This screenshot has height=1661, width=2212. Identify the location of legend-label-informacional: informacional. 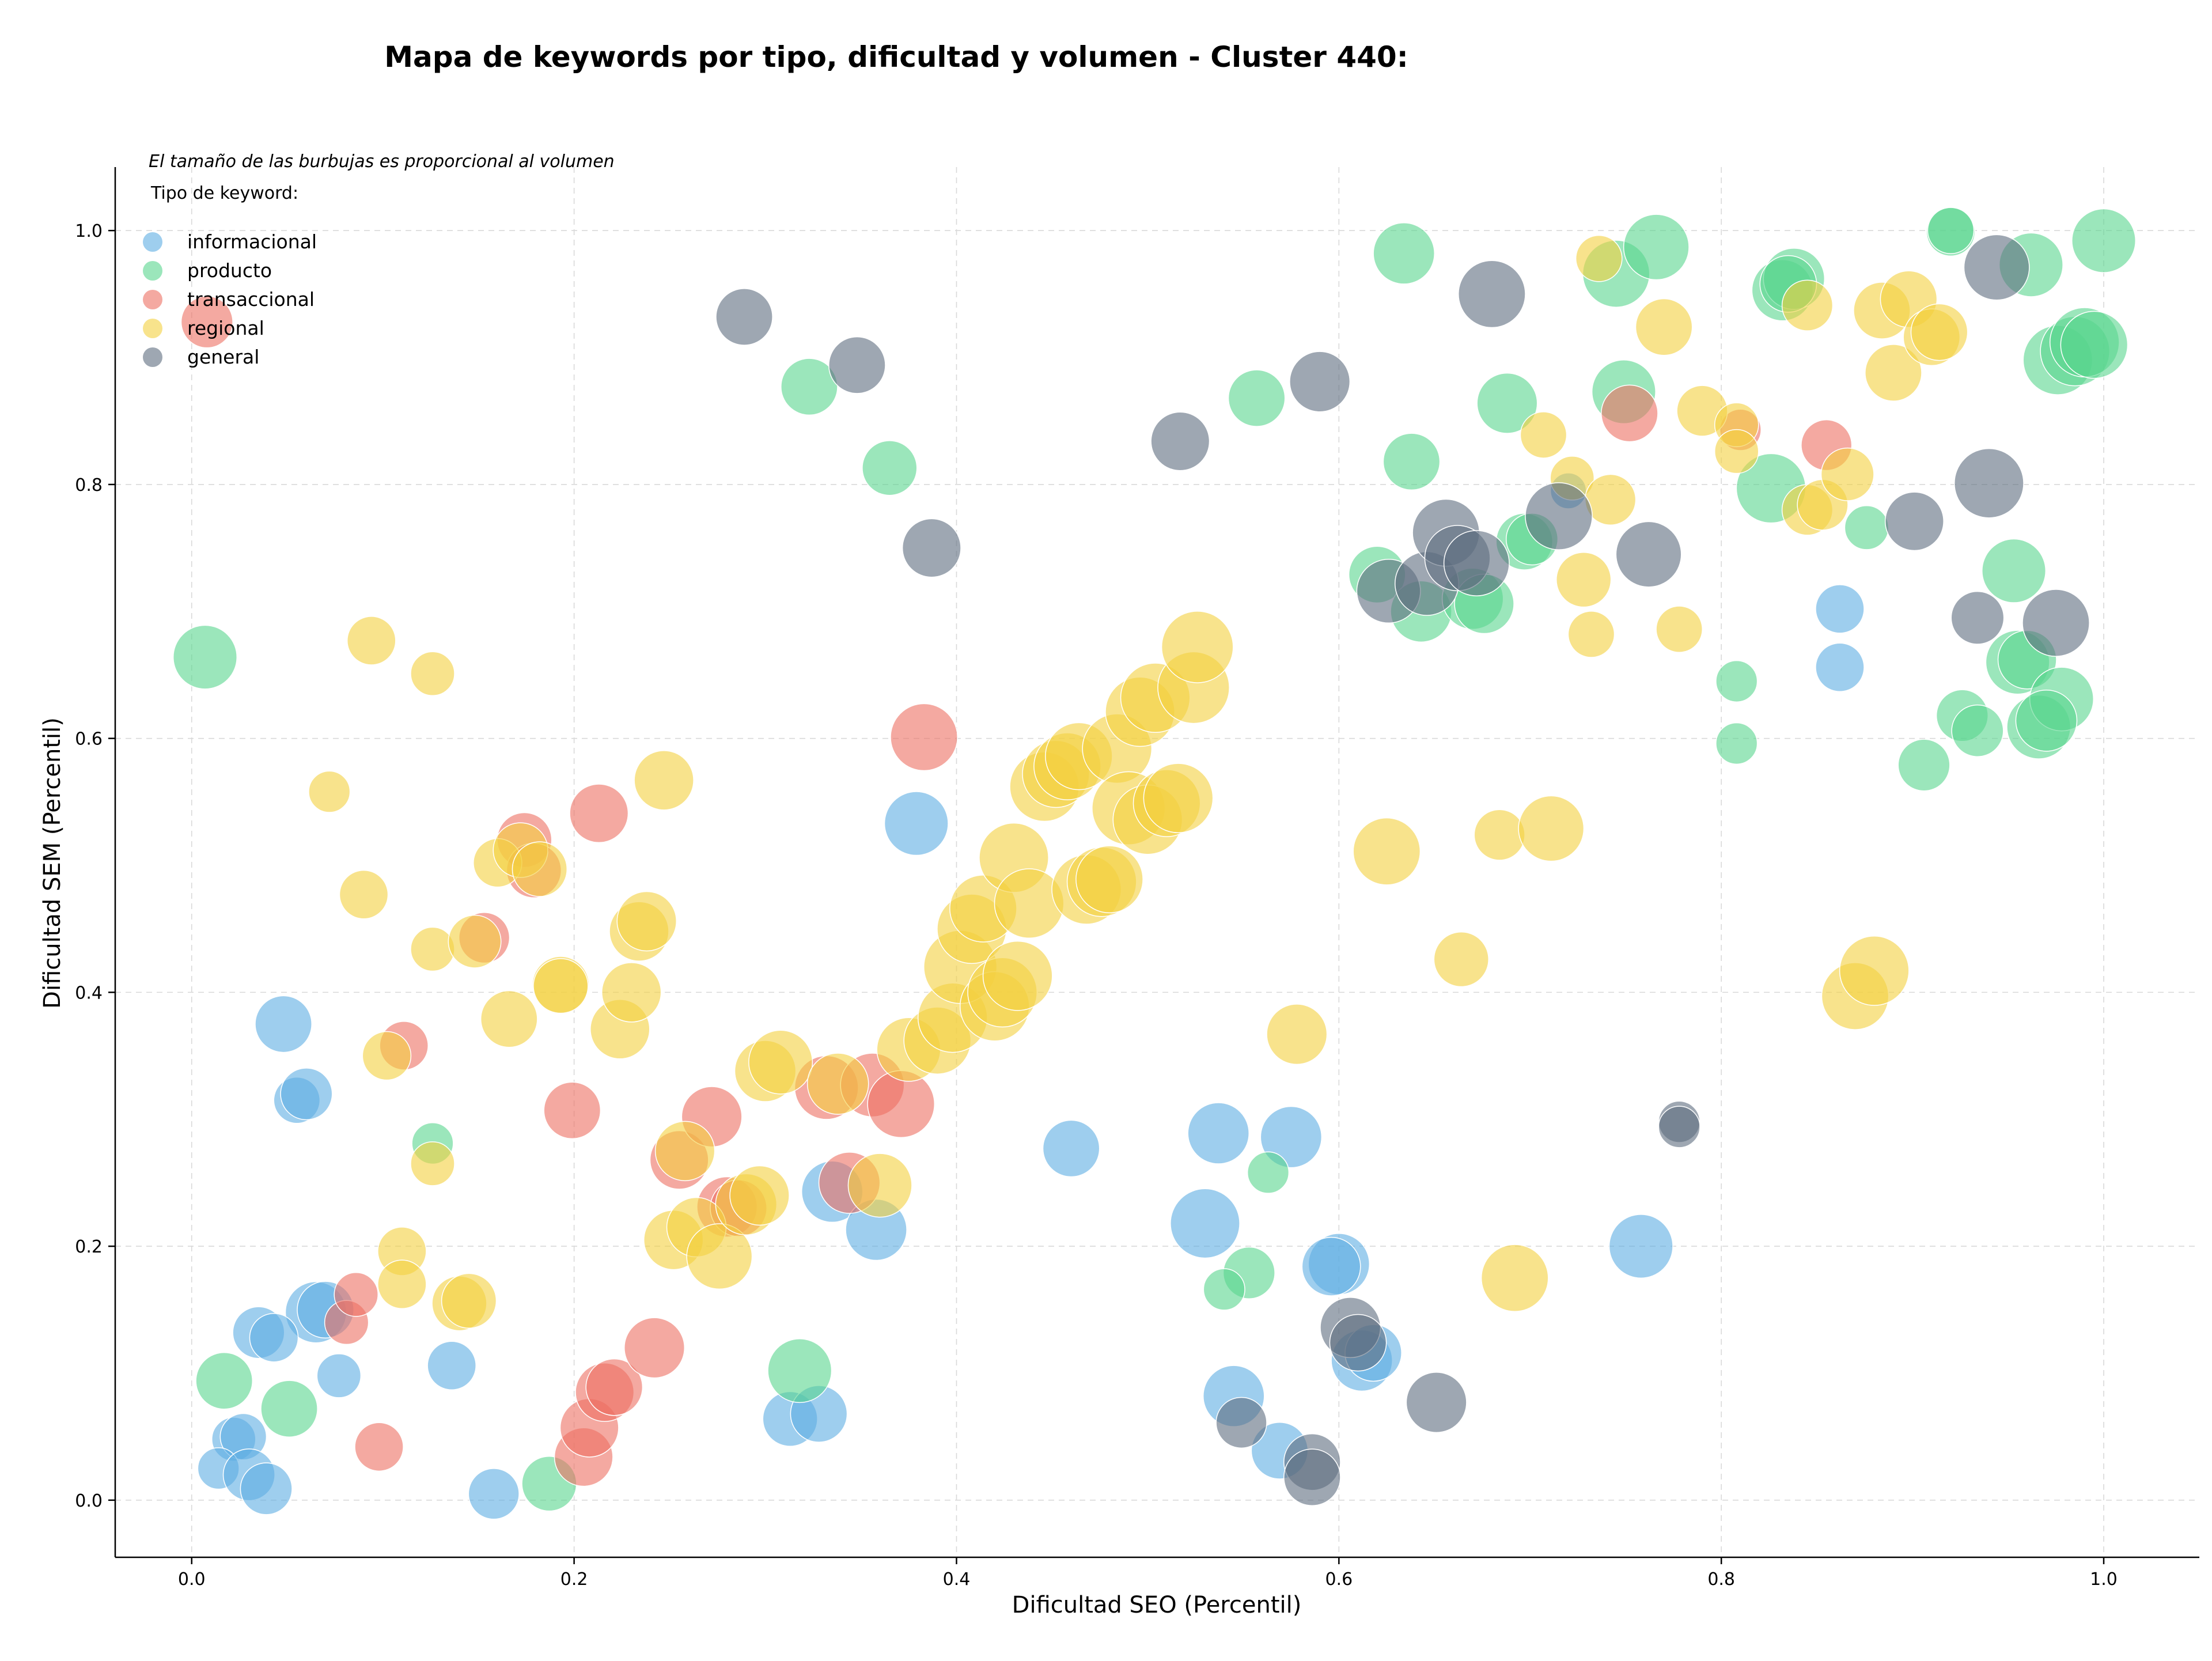
(252, 241).